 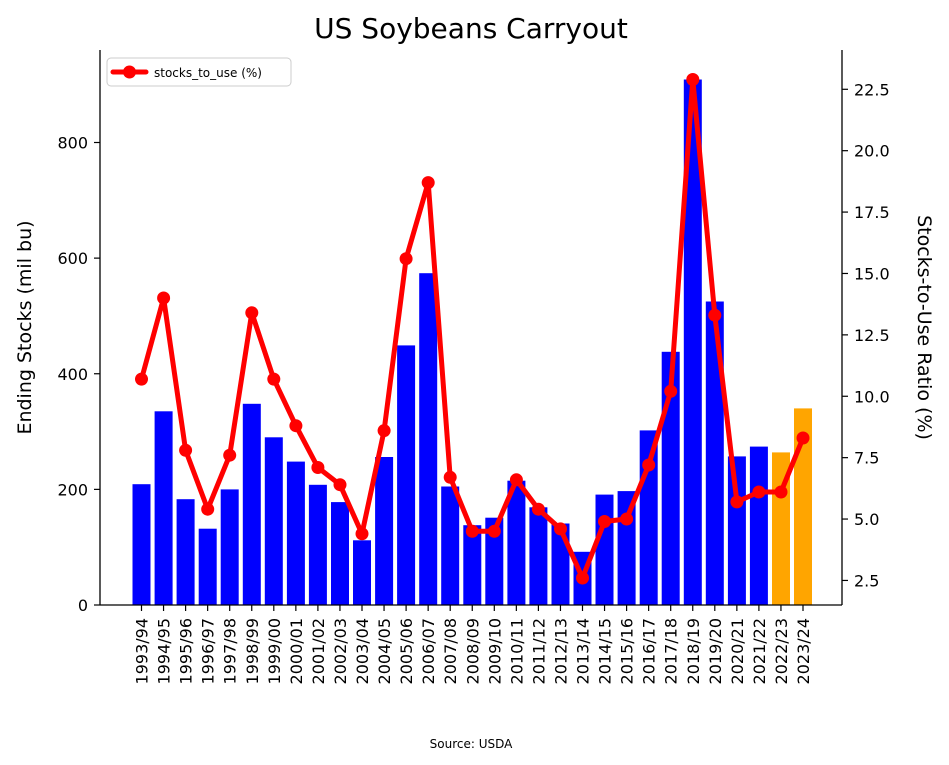 I want to click on x-tick-label: 2019/20, so click(x=715, y=651).